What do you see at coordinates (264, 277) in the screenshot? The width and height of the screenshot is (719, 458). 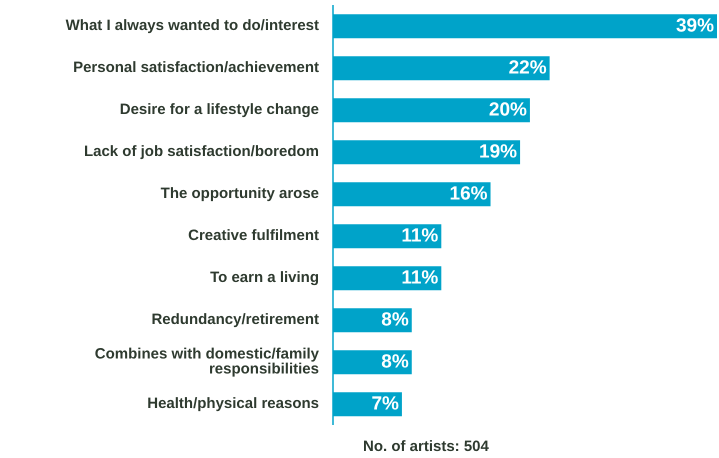 I see `y-tick-label: To earn a living` at bounding box center [264, 277].